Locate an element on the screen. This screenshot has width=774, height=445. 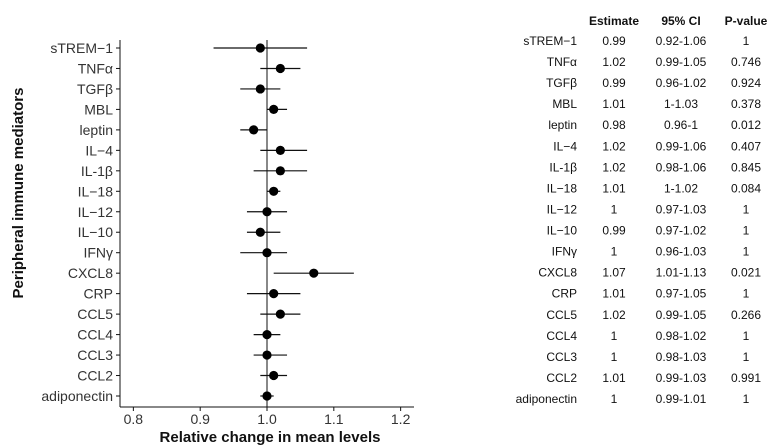
x-tick-label: 0.8 is located at coordinates (134, 419).